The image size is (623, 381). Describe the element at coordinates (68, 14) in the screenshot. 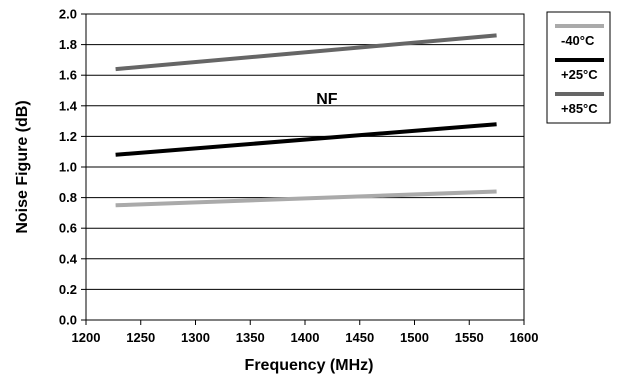

I see `y-tick-label: 2.0` at that location.